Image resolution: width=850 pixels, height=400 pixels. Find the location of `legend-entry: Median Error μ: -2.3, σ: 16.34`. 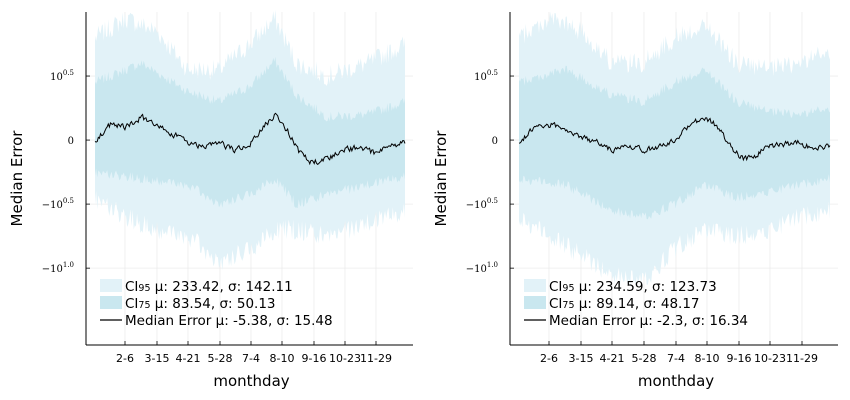

legend-entry: Median Error μ: -2.3, σ: 16.34 is located at coordinates (648, 321).